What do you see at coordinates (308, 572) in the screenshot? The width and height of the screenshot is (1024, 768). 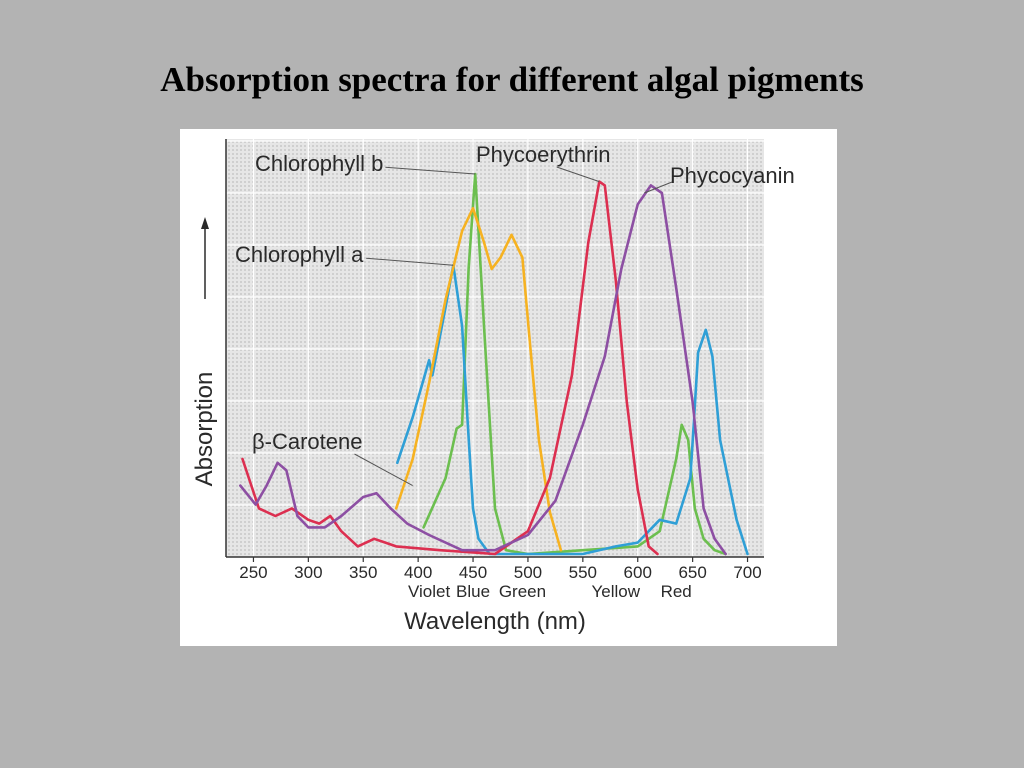 I see `x-tick-label: 300` at bounding box center [308, 572].